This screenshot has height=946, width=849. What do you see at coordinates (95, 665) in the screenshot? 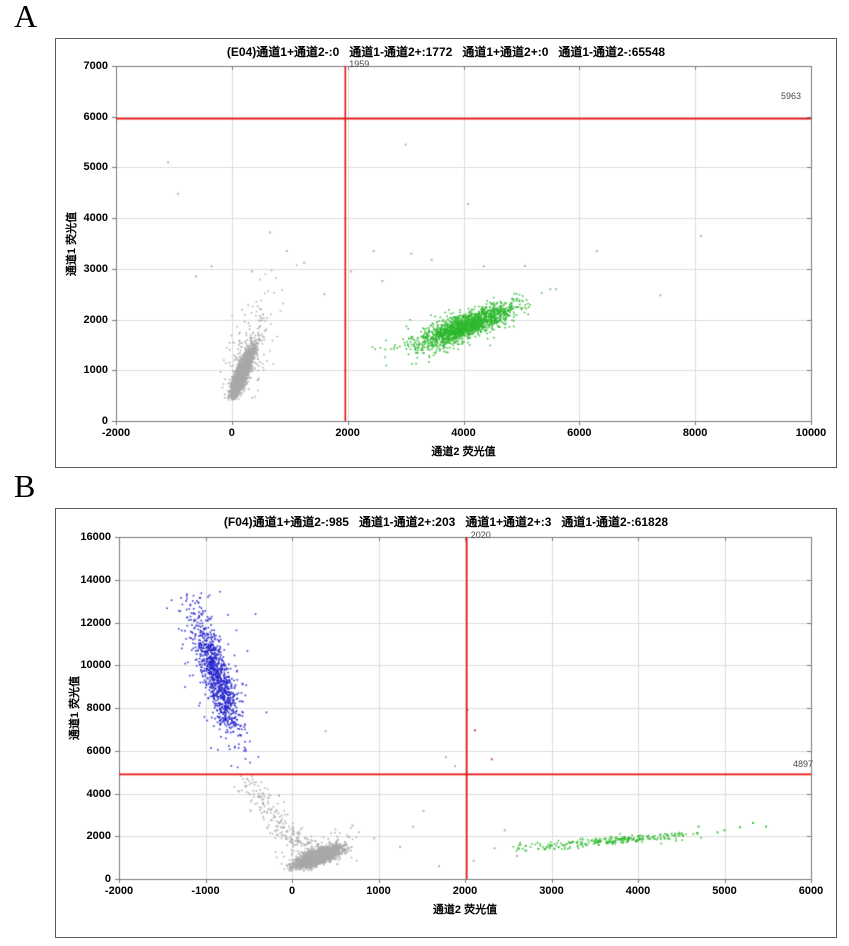
I see `y-tick-label: 10000` at bounding box center [95, 665].